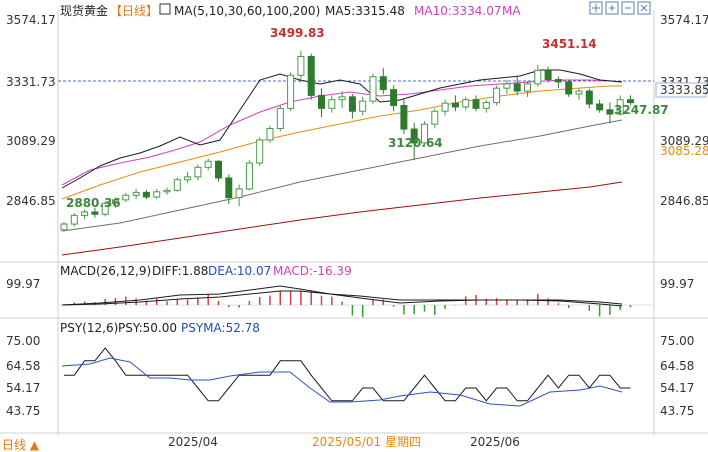  What do you see at coordinates (342, 218) in the screenshot?
I see `ma200-line` at bounding box center [342, 218].